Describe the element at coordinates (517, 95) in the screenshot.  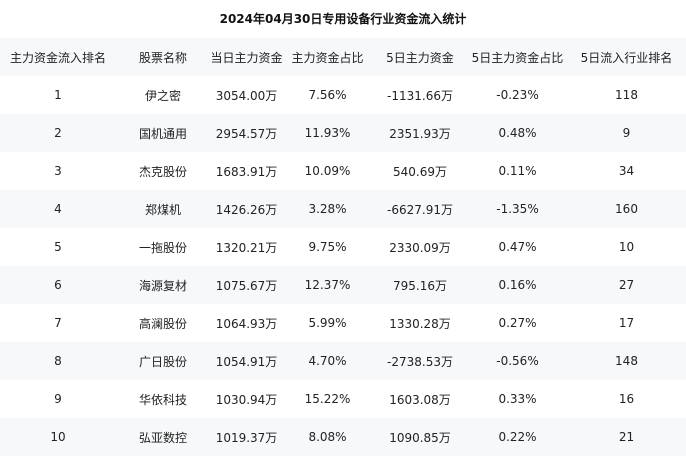
I see `cell-5d-main-funds-ratio: -0.23%` at that location.